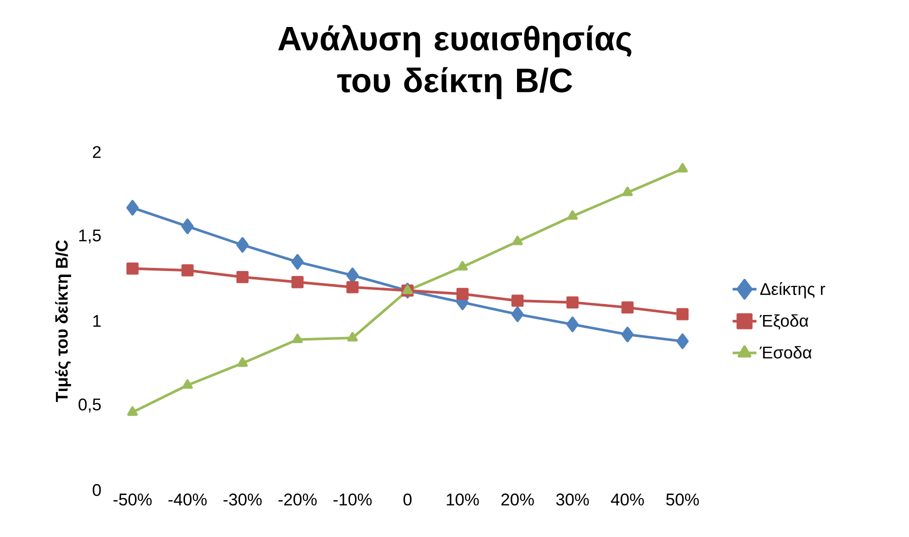  What do you see at coordinates (90, 237) in the screenshot?
I see `y-tick-label: 1,5` at bounding box center [90, 237].